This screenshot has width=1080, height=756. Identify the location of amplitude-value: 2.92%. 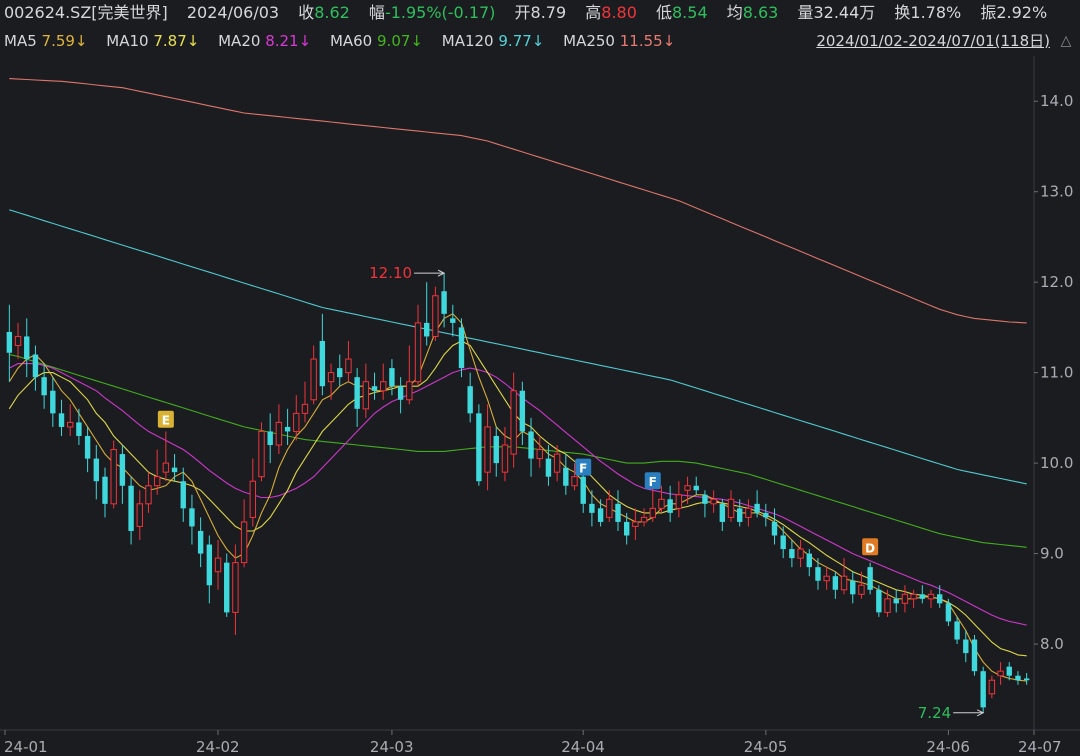
(1022, 12).